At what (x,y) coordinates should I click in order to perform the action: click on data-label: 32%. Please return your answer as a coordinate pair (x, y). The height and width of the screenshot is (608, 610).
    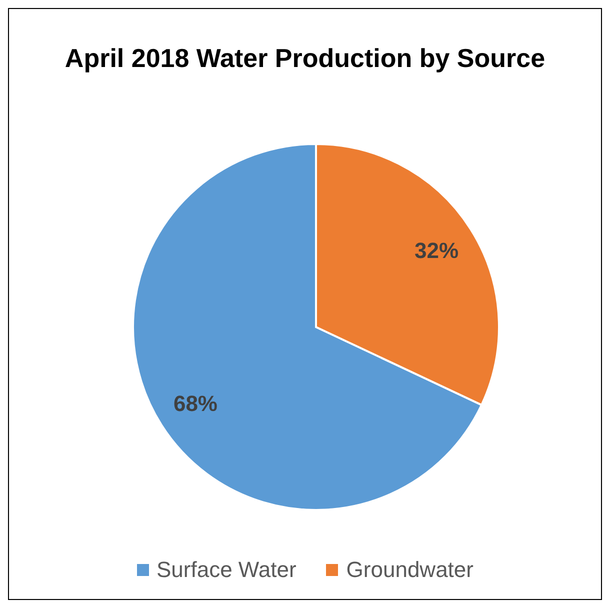
    Looking at the image, I should click on (436, 251).